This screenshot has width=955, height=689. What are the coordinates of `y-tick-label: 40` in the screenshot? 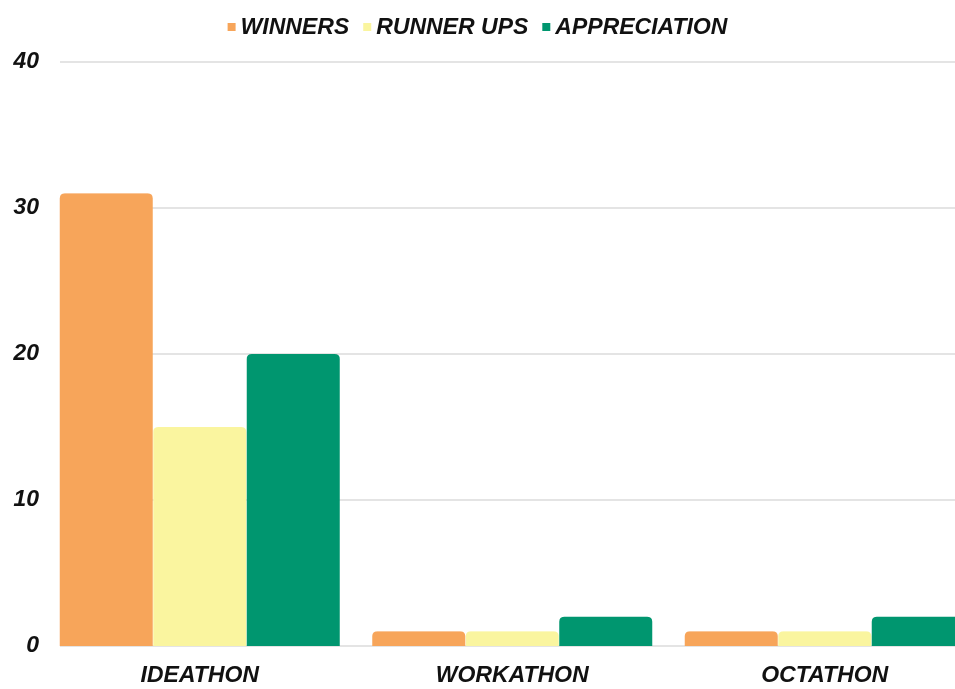 It's located at (25, 60).